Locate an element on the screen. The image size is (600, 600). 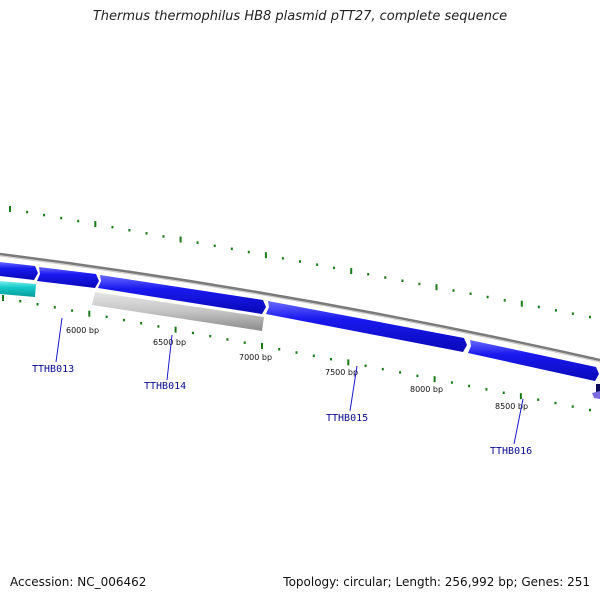
scale-label: 8000 bp is located at coordinates (426, 389).